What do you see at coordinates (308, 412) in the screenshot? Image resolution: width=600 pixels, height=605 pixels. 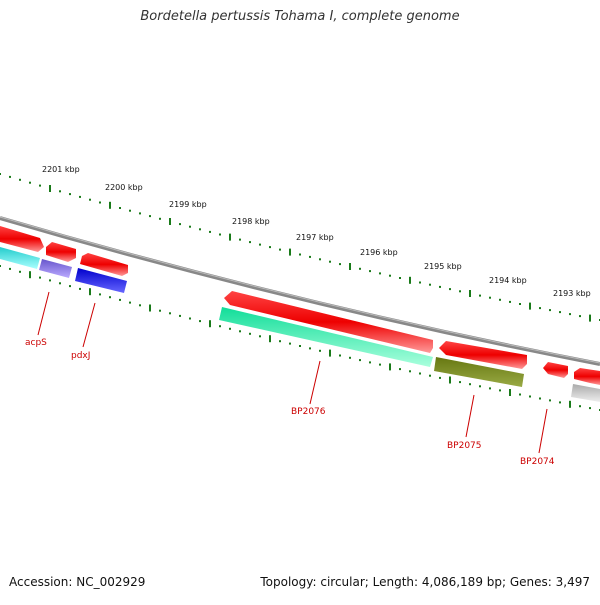 I see `gene-label-BP2076: BP2076` at bounding box center [308, 412].